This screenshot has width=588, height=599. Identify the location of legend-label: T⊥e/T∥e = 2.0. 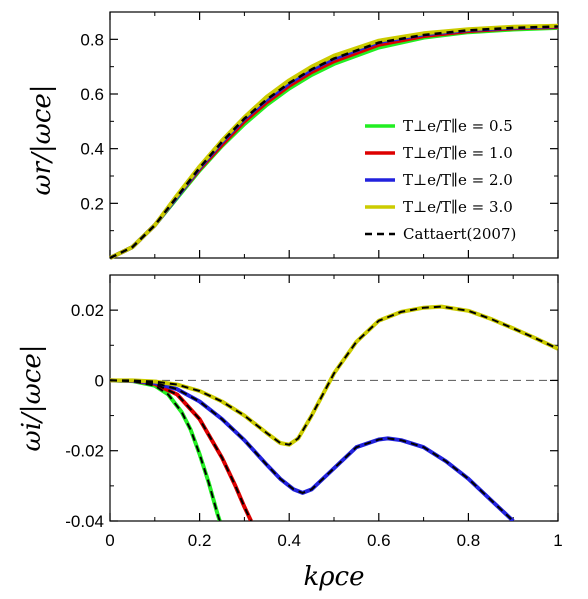
(458, 180).